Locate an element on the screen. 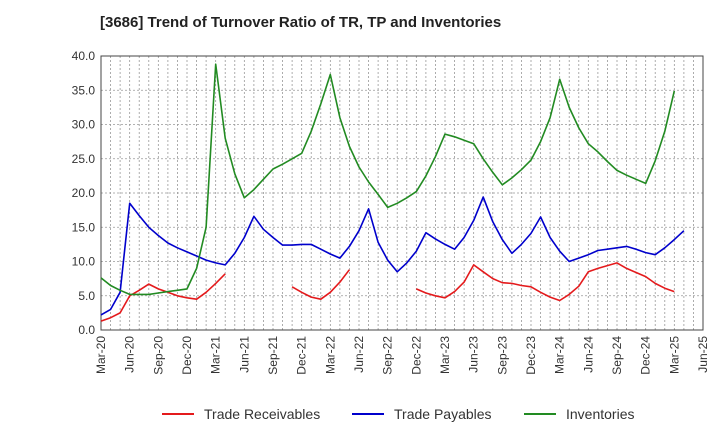 The height and width of the screenshot is (445, 720). x-tick-label: Sep-21 is located at coordinates (273, 355).